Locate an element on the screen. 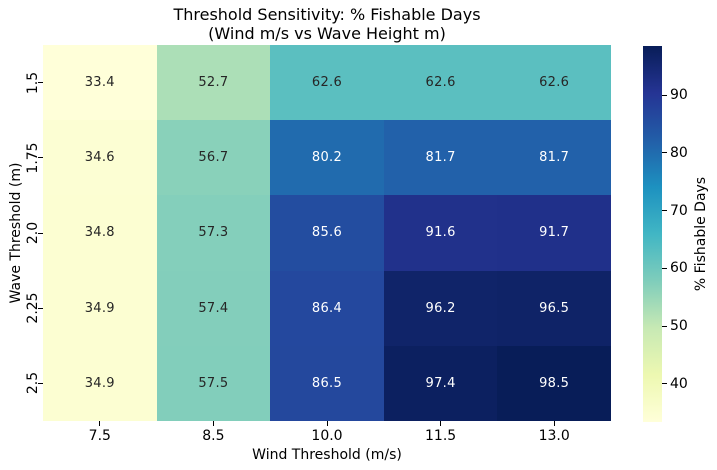 This screenshot has width=717, height=470. chart-title-line2: (Wind m/s vs Wave Height m) is located at coordinates (327, 33).